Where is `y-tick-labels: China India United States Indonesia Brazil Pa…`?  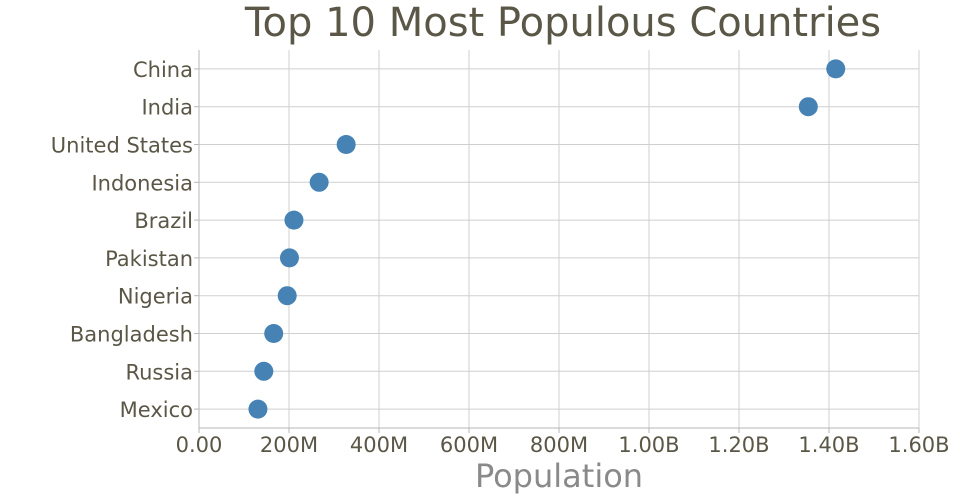 y-tick-labels: China India United States Indonesia Brazil Pa… is located at coordinates (122, 240).